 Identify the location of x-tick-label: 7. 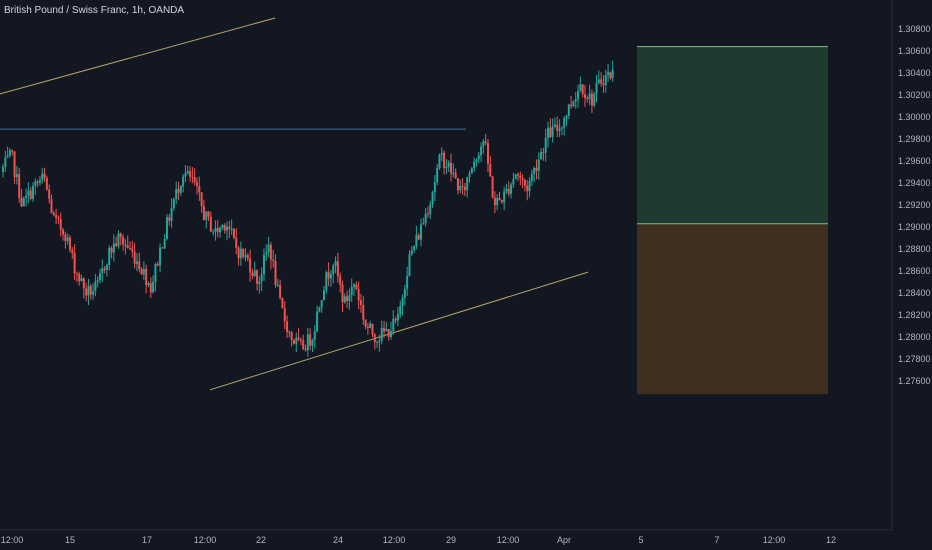
(716, 540).